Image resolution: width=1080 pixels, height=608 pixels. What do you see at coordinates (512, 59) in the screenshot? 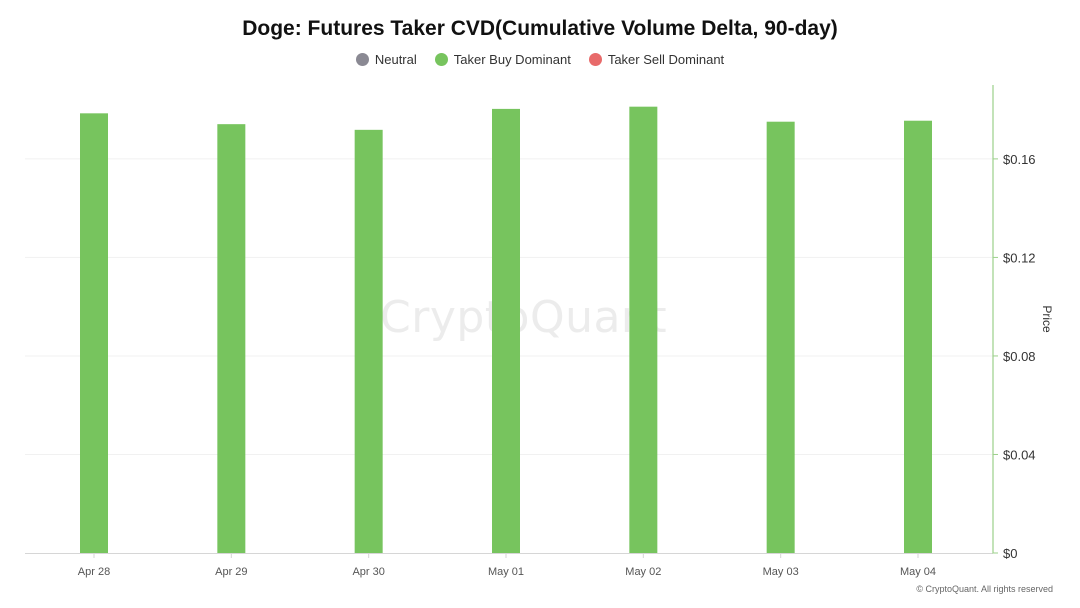
I see `legend-taker-buy-label: Taker Buy Dominant` at bounding box center [512, 59].